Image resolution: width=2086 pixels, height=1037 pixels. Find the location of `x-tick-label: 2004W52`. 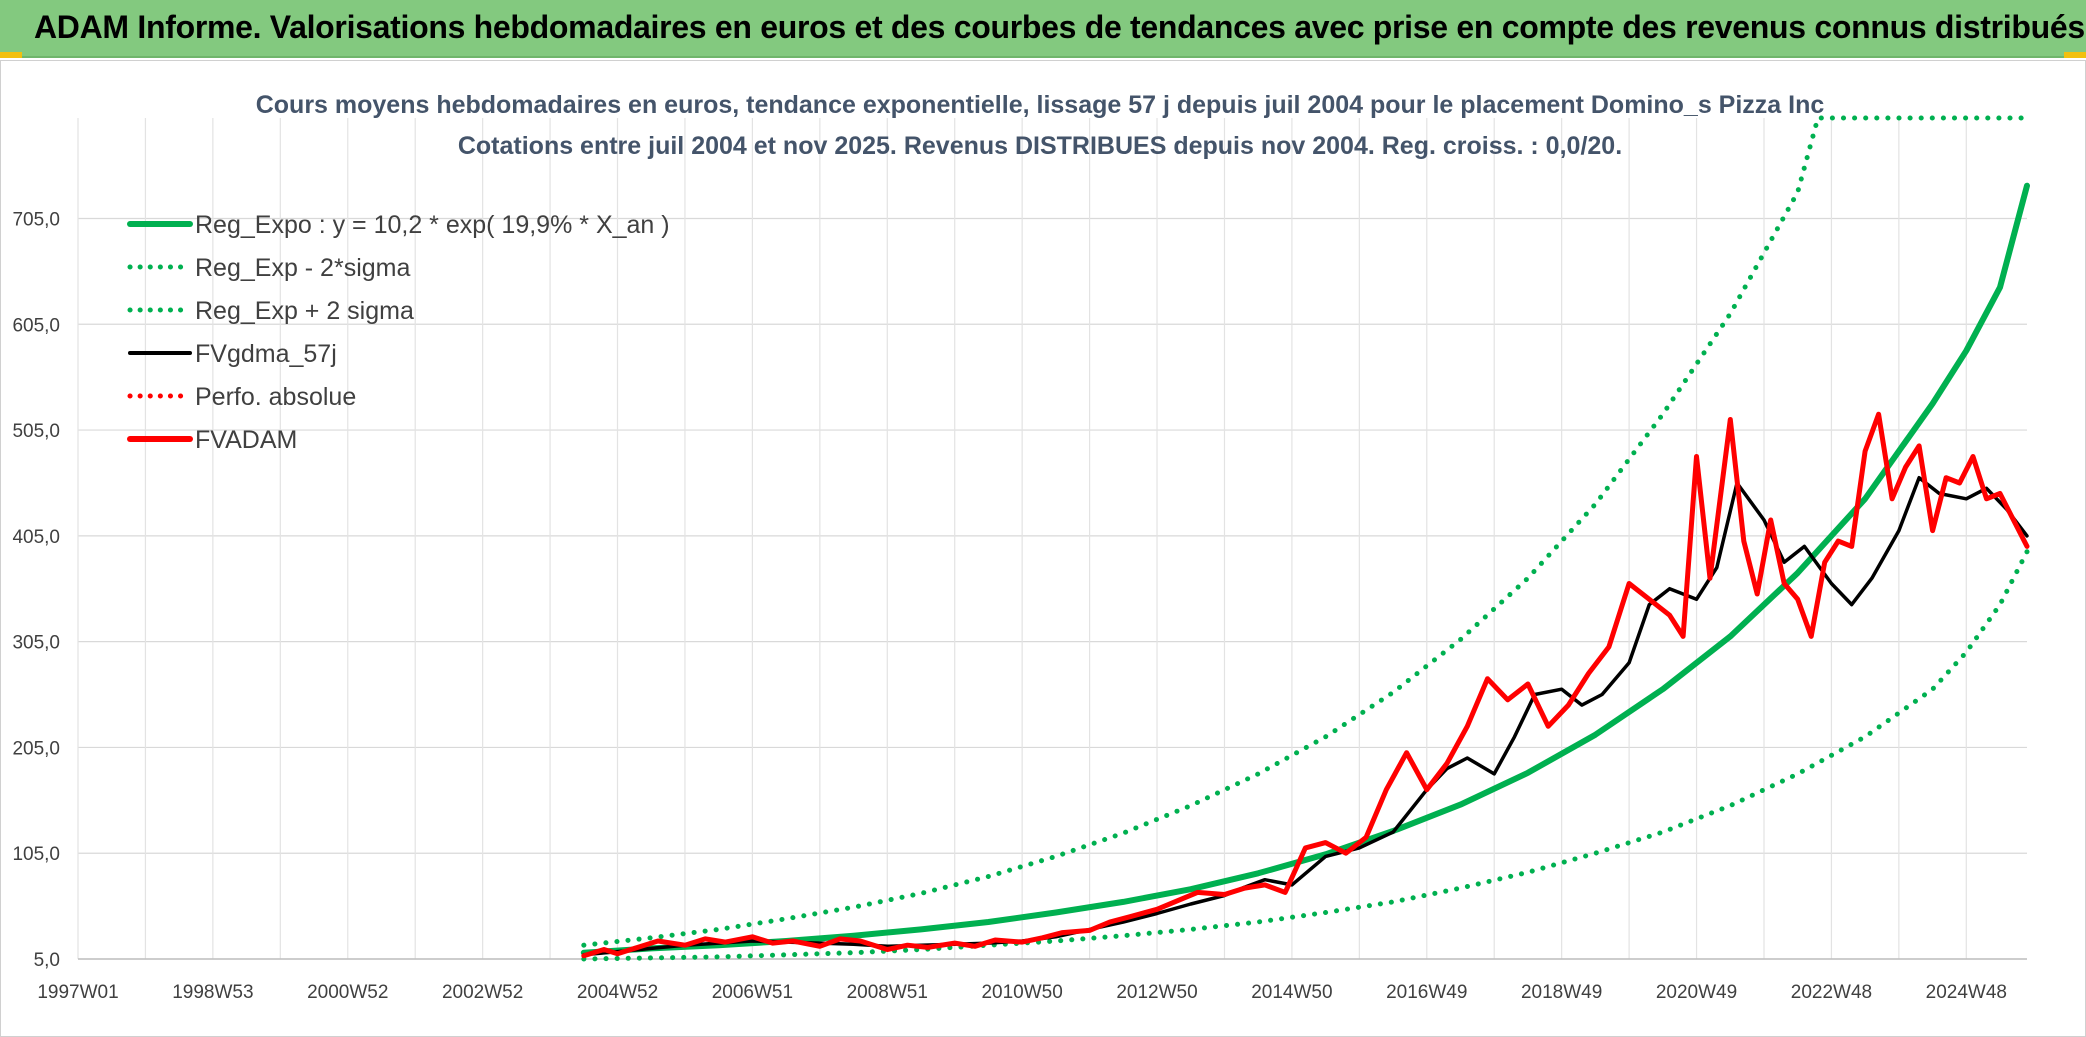

x-tick-label: 2004W52 is located at coordinates (617, 992).